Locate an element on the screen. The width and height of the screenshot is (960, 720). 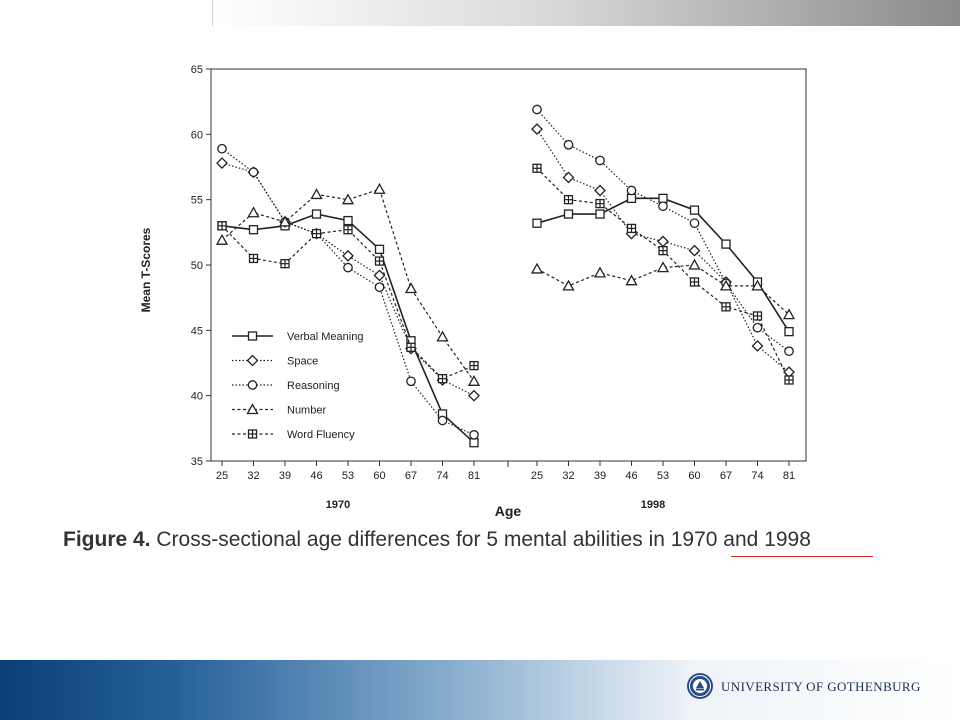
point-word-fluency-1970 is located at coordinates (474, 365).